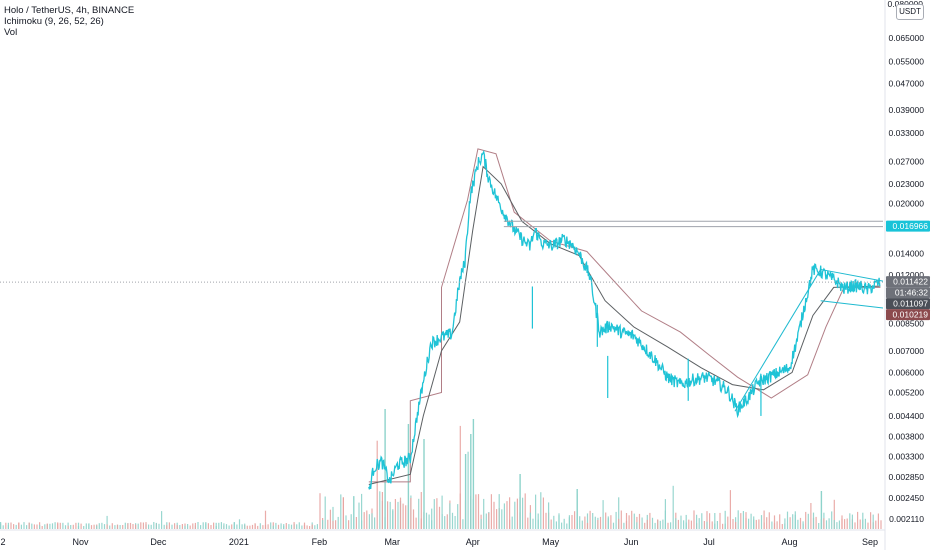  What do you see at coordinates (910, 12) in the screenshot?
I see `currency-button: USDT` at bounding box center [910, 12].